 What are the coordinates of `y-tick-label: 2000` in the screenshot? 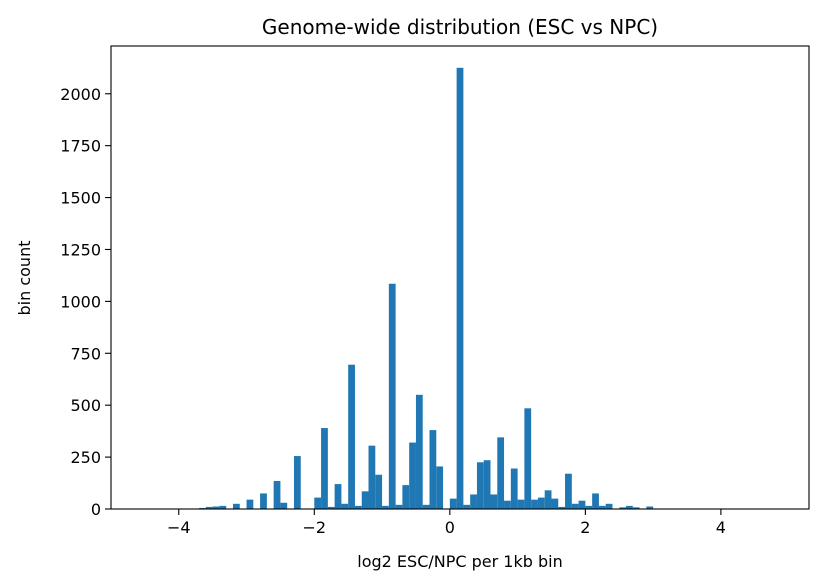 It's located at (80, 94).